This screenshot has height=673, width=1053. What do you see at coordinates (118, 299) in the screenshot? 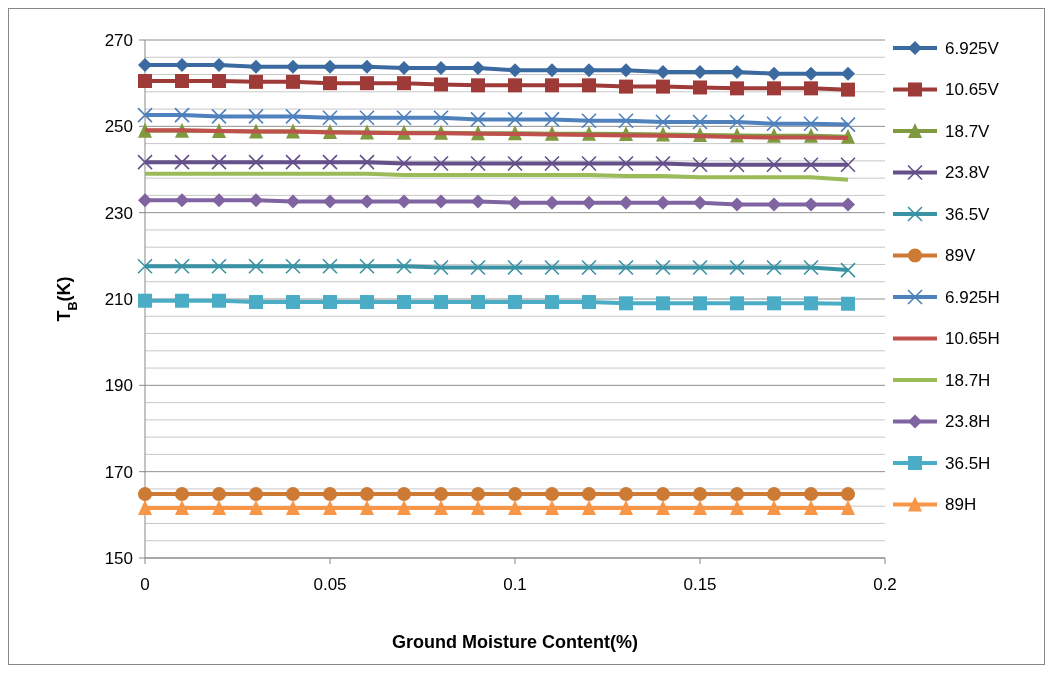
I see `y-tick-label: 210` at bounding box center [118, 299].